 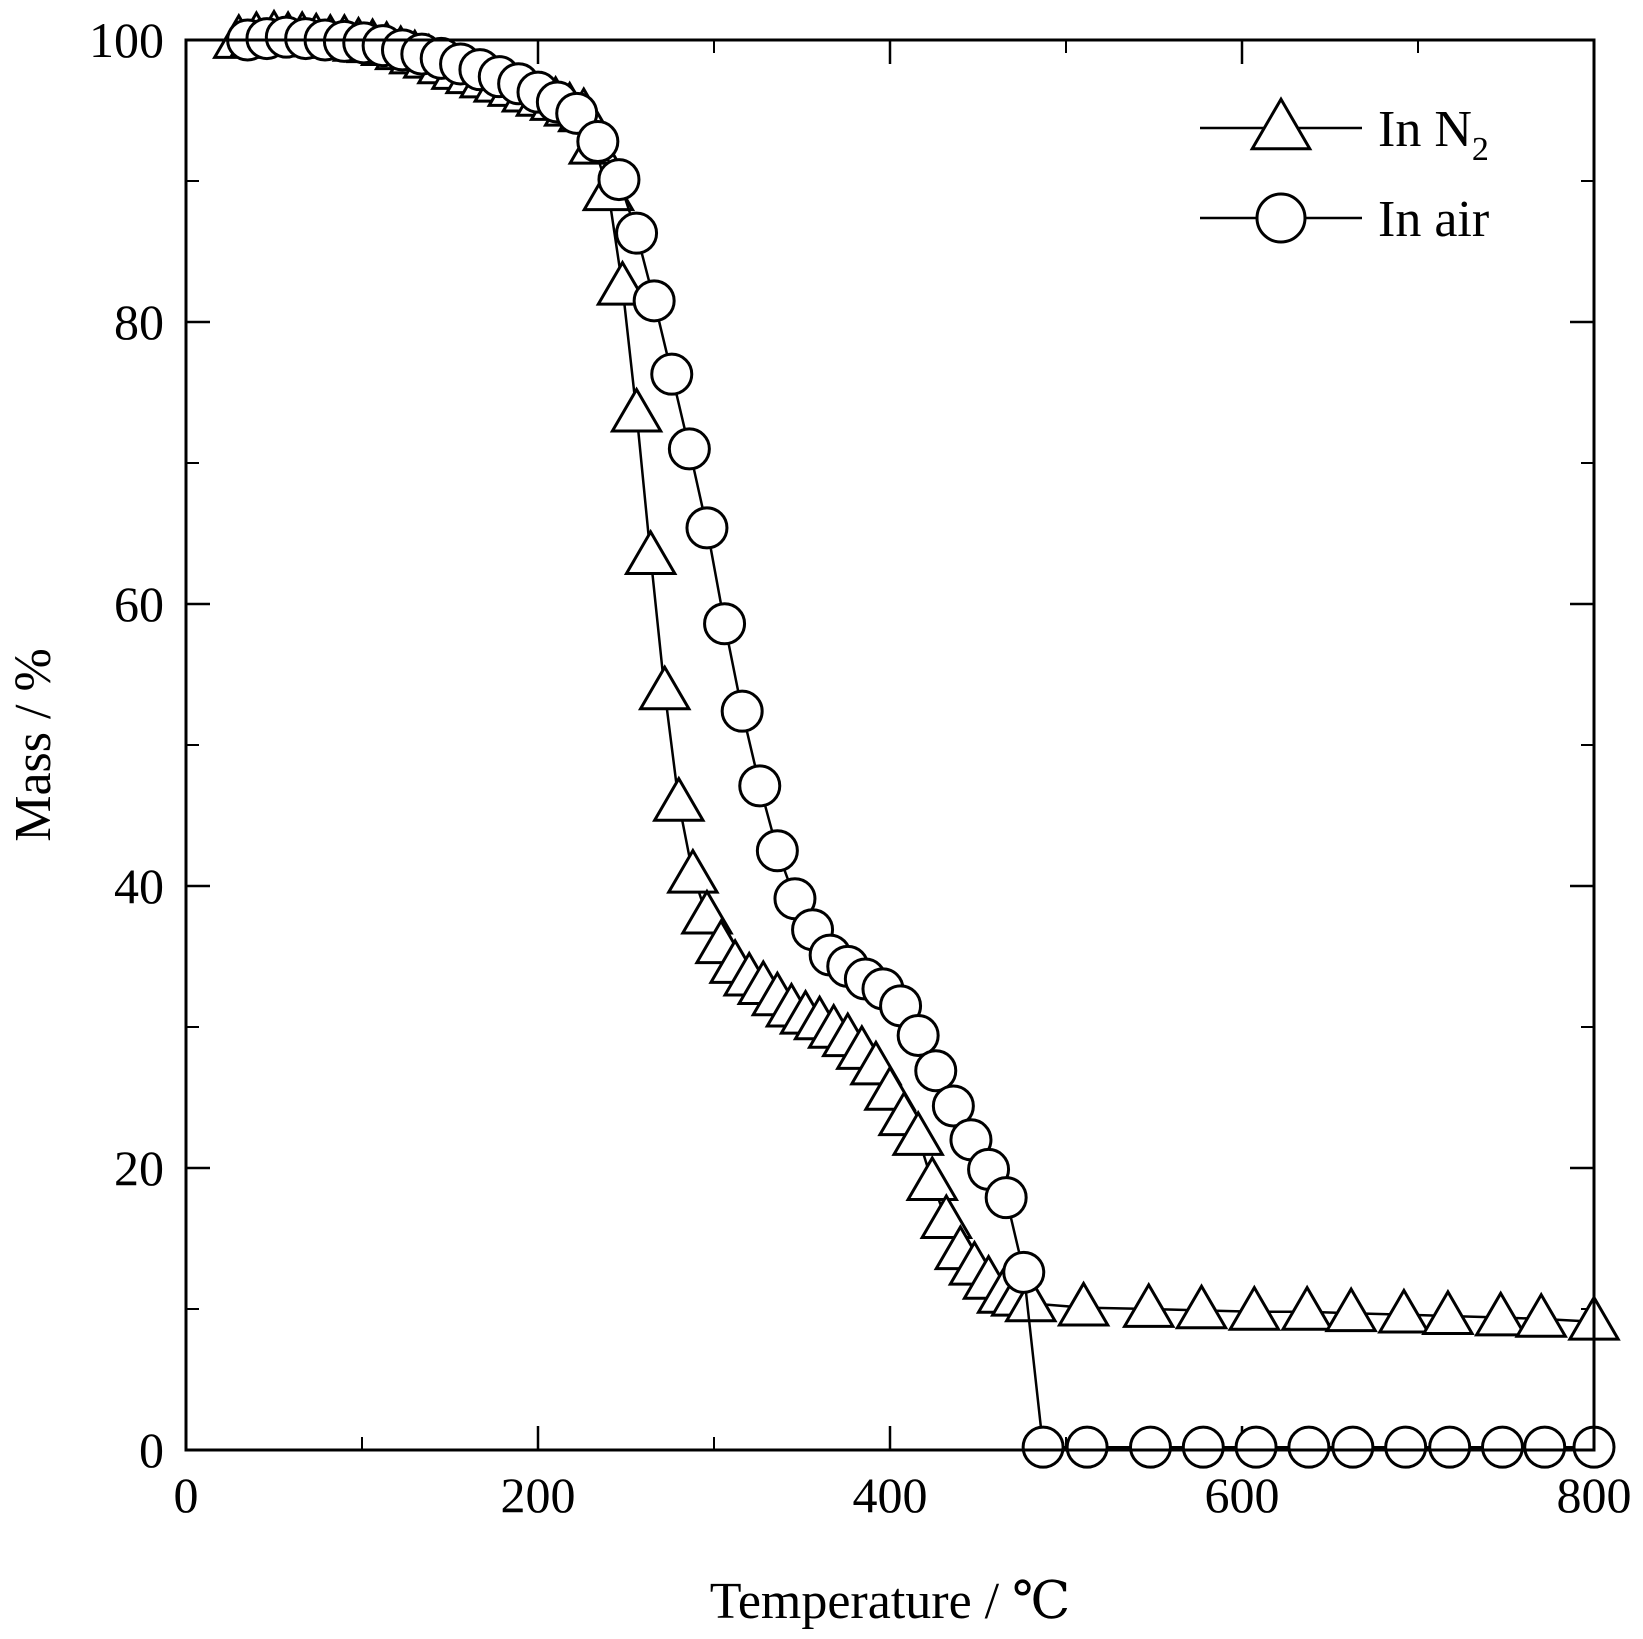 I want to click on y-tick-labels: 0 20 40 60 80 100, so click(x=126, y=745).